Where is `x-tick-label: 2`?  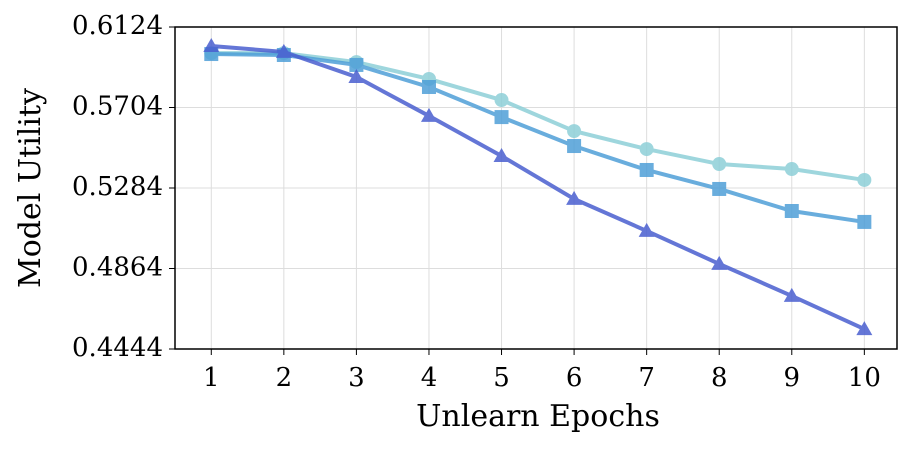
x-tick-label: 2 is located at coordinates (284, 378).